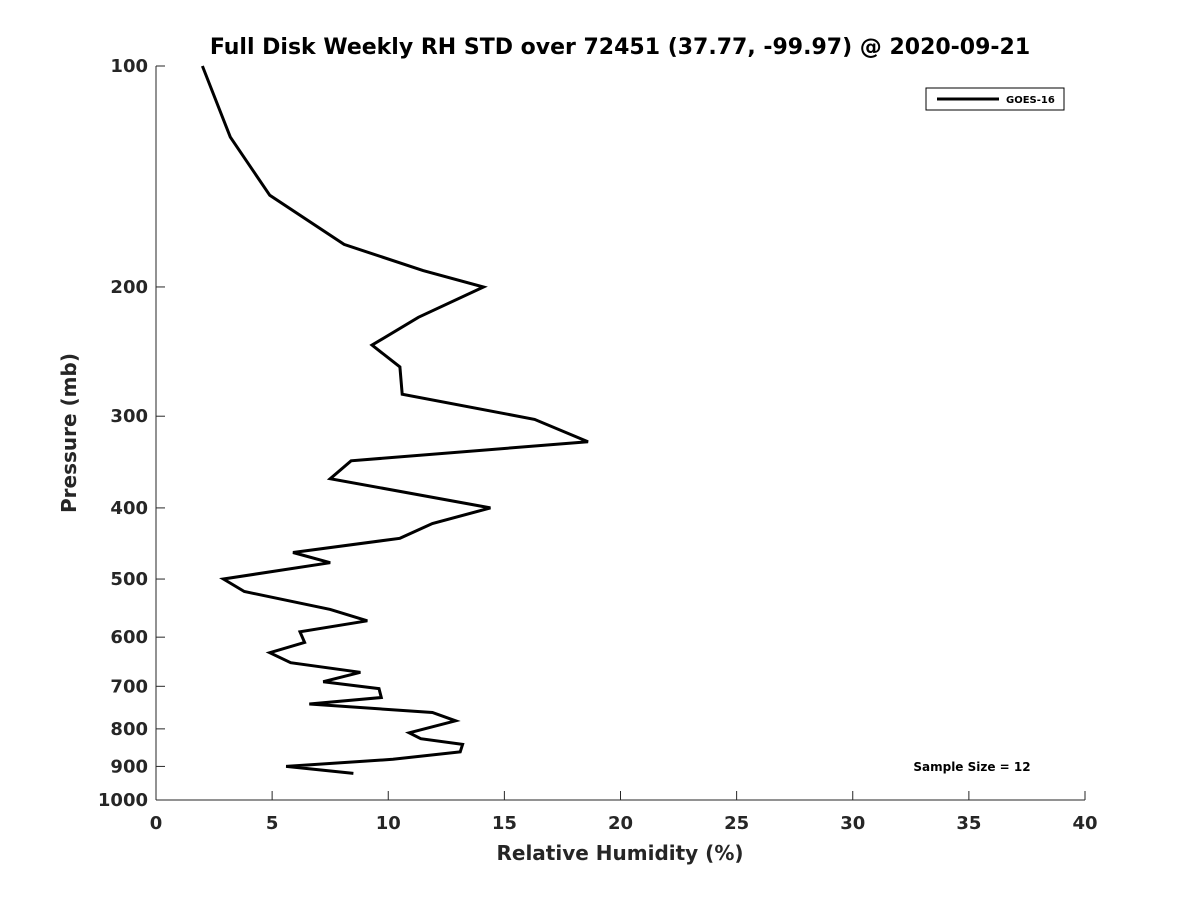 The image size is (1200, 900). What do you see at coordinates (1030, 100) in the screenshot?
I see `legend-label: GOES-16` at bounding box center [1030, 100].